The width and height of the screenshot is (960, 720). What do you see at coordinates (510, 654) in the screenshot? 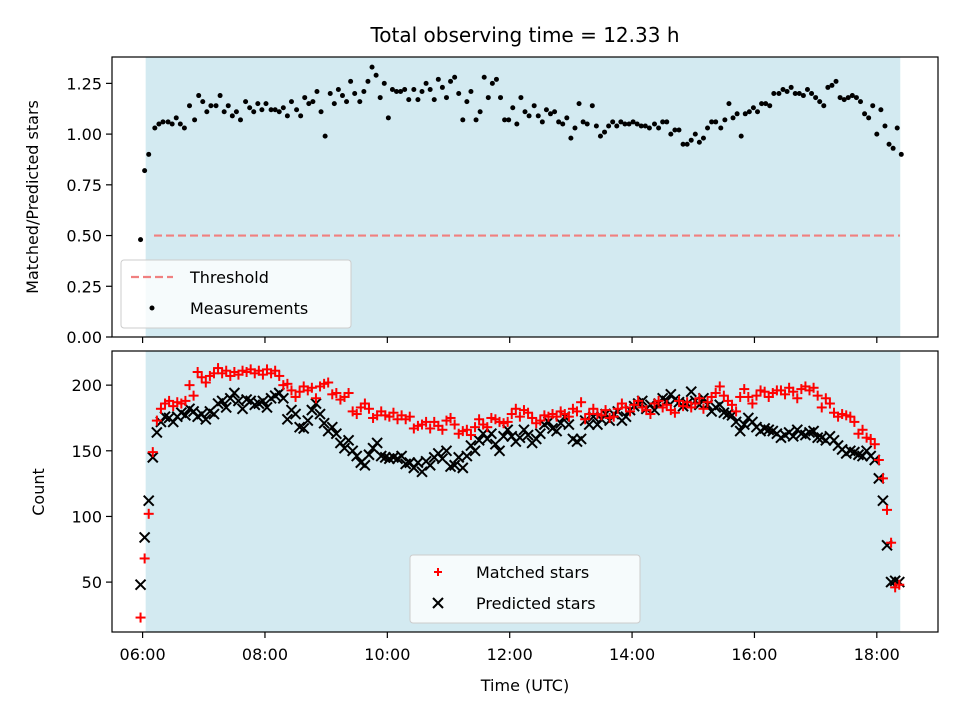
I see `x-tick-label: 12:00` at bounding box center [510, 654].